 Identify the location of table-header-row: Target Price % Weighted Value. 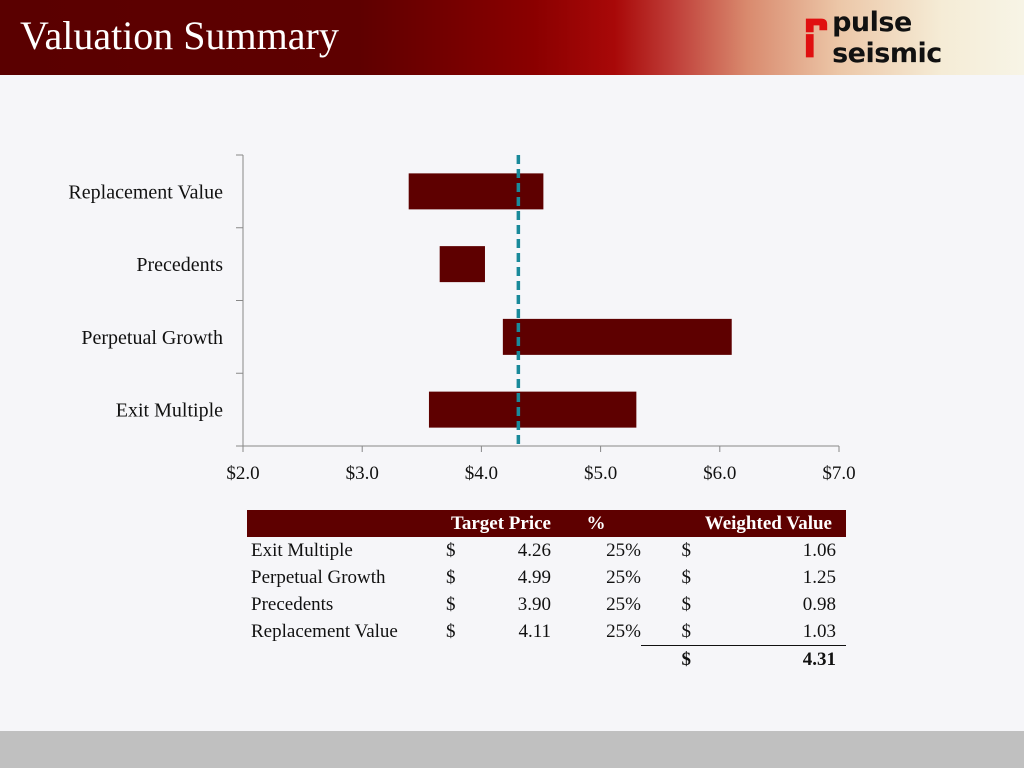
(546, 523).